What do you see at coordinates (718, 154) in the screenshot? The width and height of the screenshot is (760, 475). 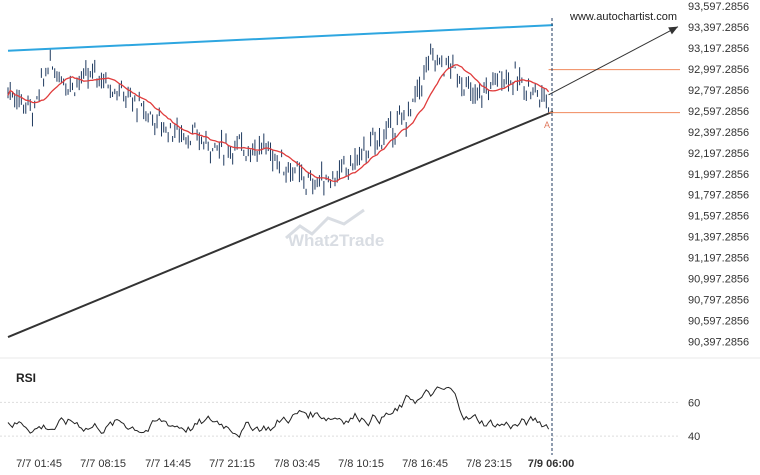 I see `price-tick-label: 92,197.2856` at bounding box center [718, 154].